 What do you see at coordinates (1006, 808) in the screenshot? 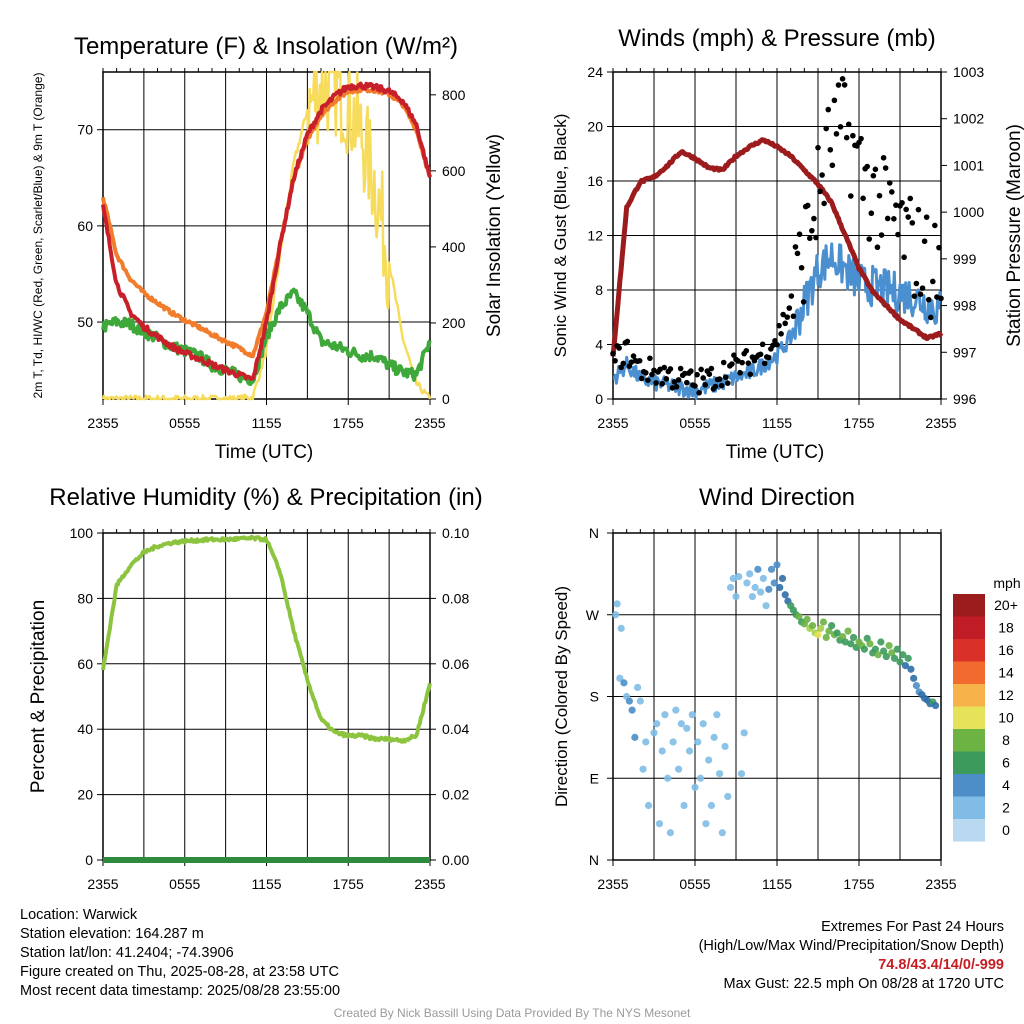
I see `colorbar-label: 2` at bounding box center [1006, 808].